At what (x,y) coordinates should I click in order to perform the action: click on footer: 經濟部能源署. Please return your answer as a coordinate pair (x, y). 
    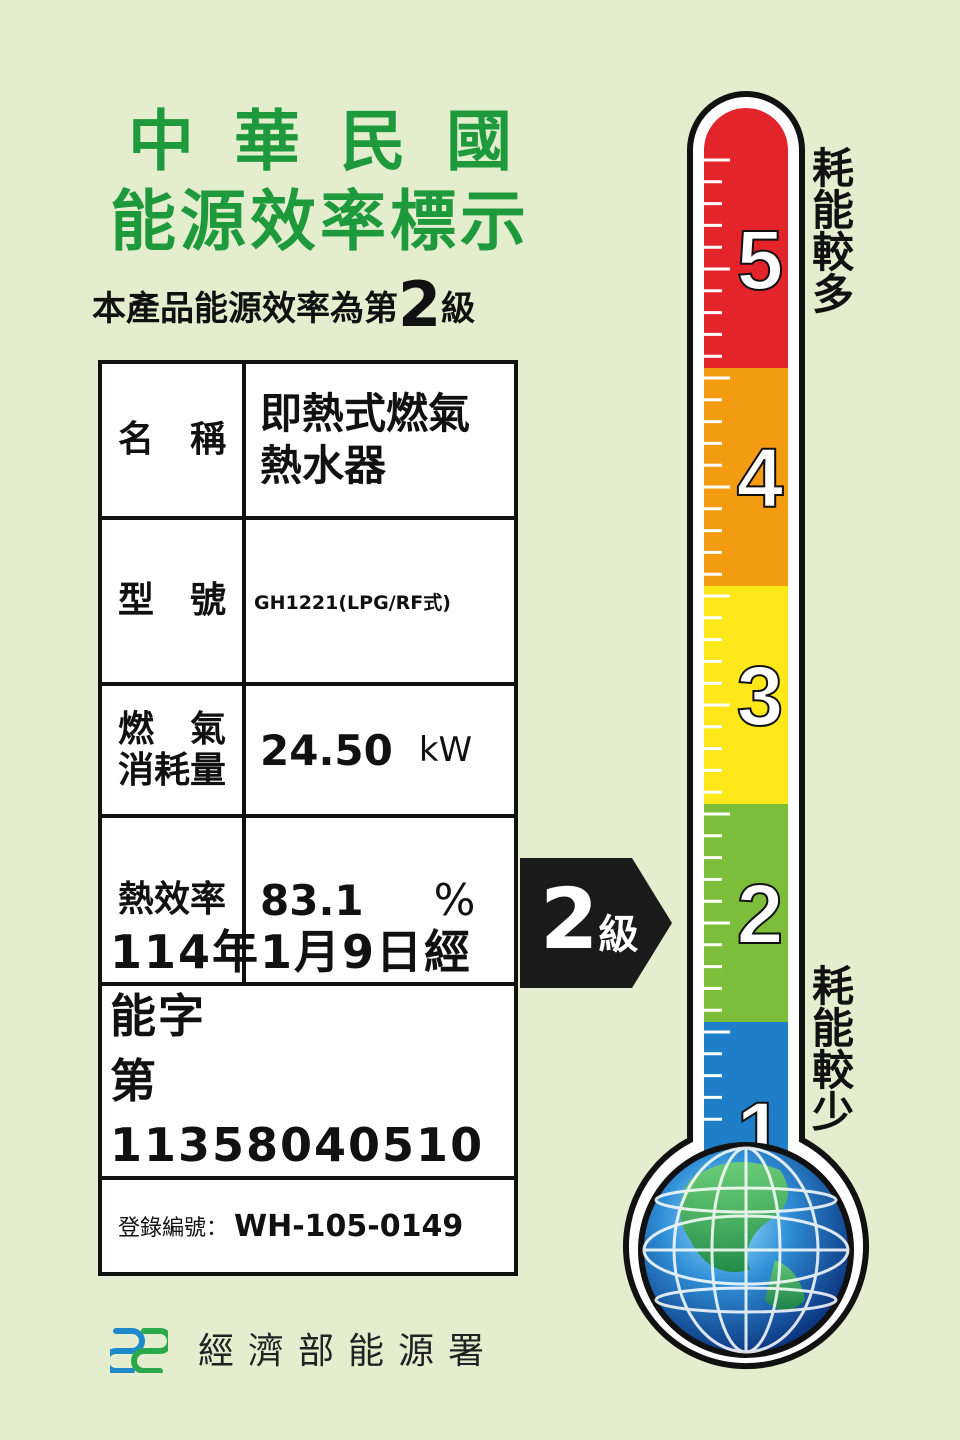
    Looking at the image, I should click on (304, 1348).